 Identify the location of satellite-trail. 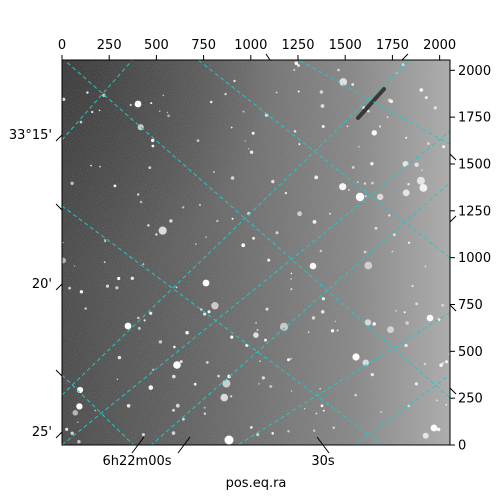
(371, 103).